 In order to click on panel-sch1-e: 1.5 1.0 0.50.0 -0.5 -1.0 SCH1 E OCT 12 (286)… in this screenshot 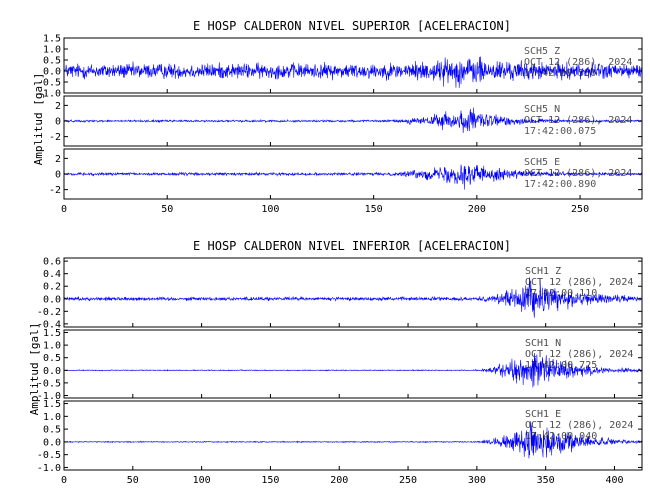, I will do `click(340, 436)`.